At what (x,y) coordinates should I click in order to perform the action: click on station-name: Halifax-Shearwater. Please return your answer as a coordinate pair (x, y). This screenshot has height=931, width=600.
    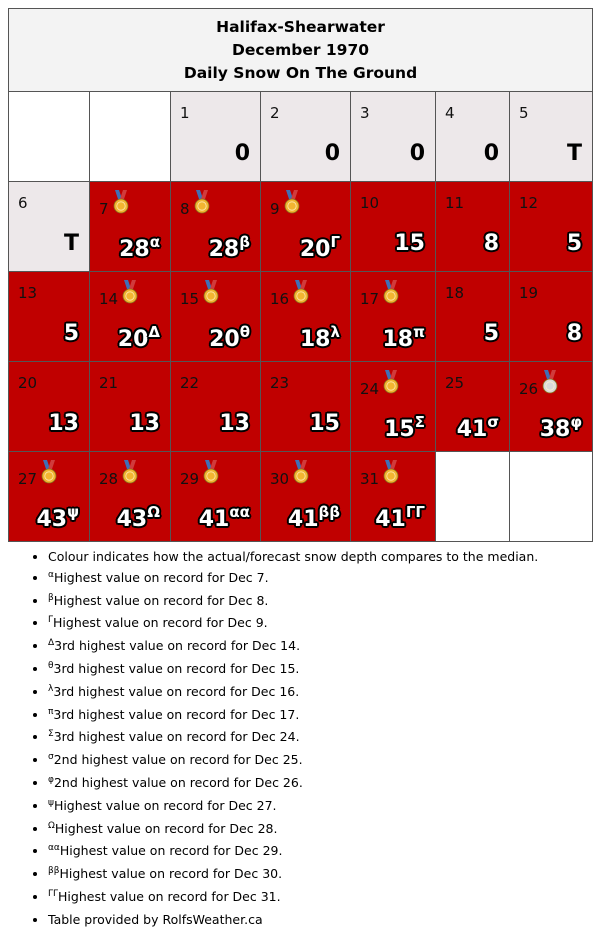
    Looking at the image, I should click on (300, 26).